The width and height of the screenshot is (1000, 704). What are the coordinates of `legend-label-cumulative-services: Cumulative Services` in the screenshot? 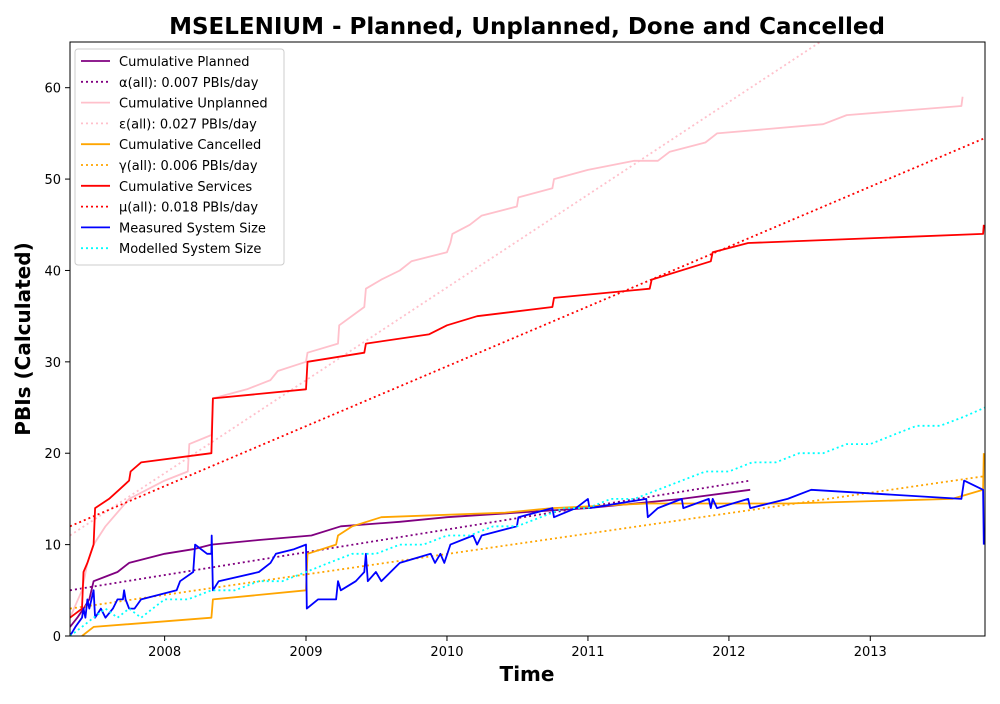 It's located at (185, 187).